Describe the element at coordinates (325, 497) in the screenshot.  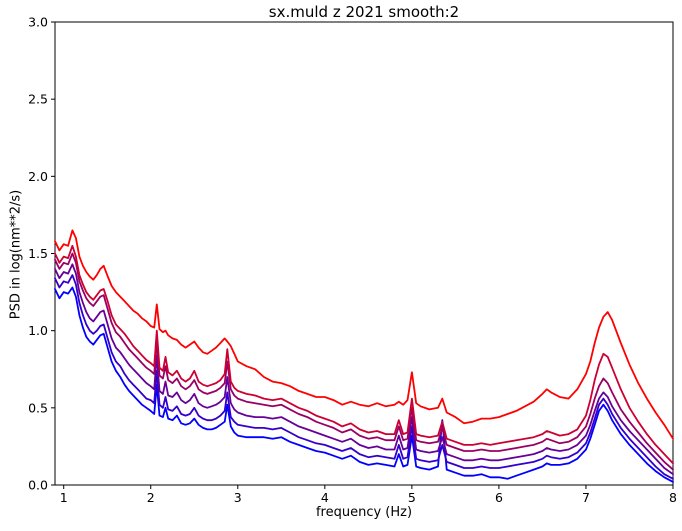
I see `x-tick-label: 4` at that location.